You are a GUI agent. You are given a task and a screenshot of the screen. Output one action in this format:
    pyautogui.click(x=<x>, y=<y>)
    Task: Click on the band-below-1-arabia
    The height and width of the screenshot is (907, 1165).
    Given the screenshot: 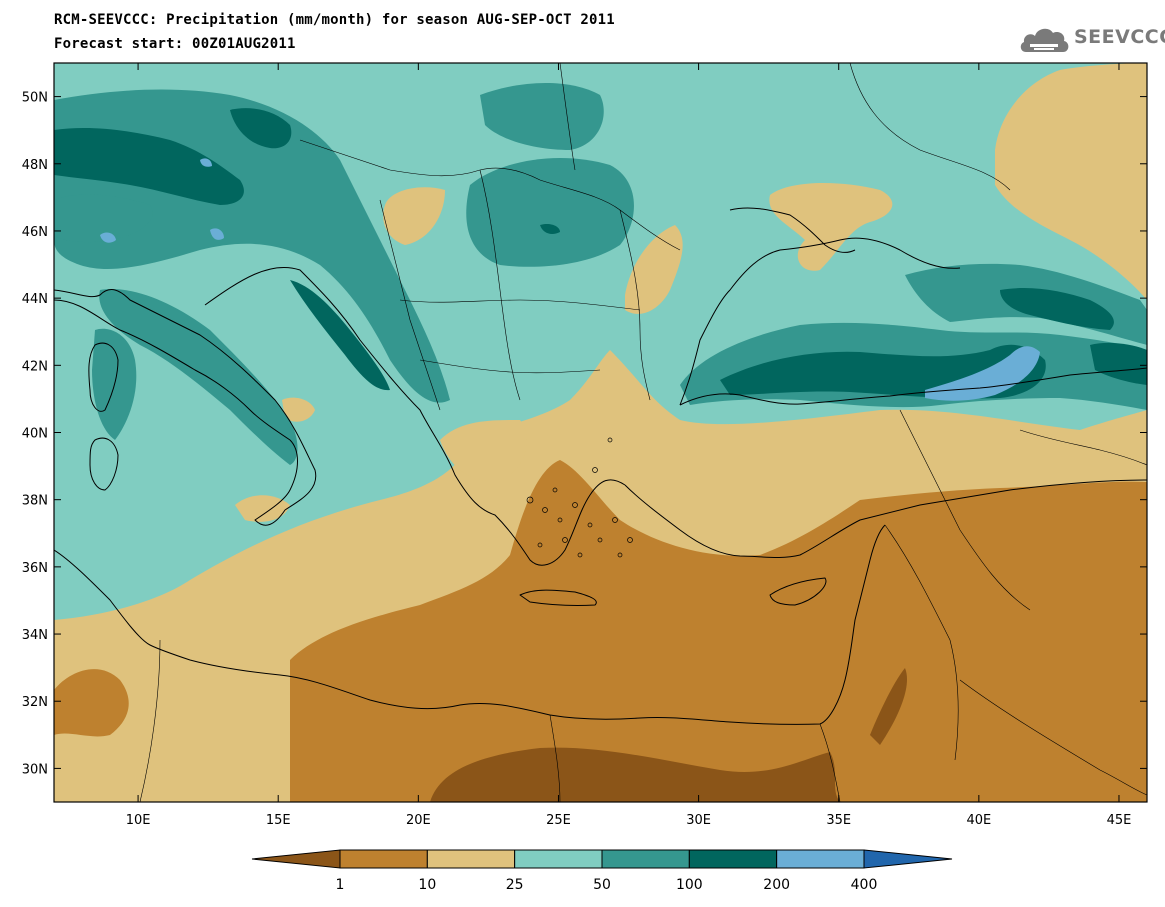 What is the action you would take?
    pyautogui.click(x=889, y=706)
    